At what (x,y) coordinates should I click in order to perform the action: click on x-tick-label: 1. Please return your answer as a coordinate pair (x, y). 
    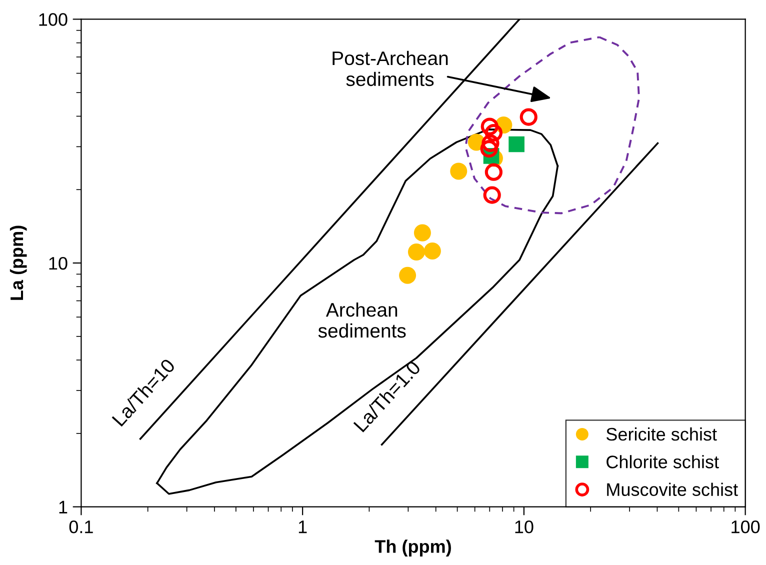
    Looking at the image, I should click on (302, 527).